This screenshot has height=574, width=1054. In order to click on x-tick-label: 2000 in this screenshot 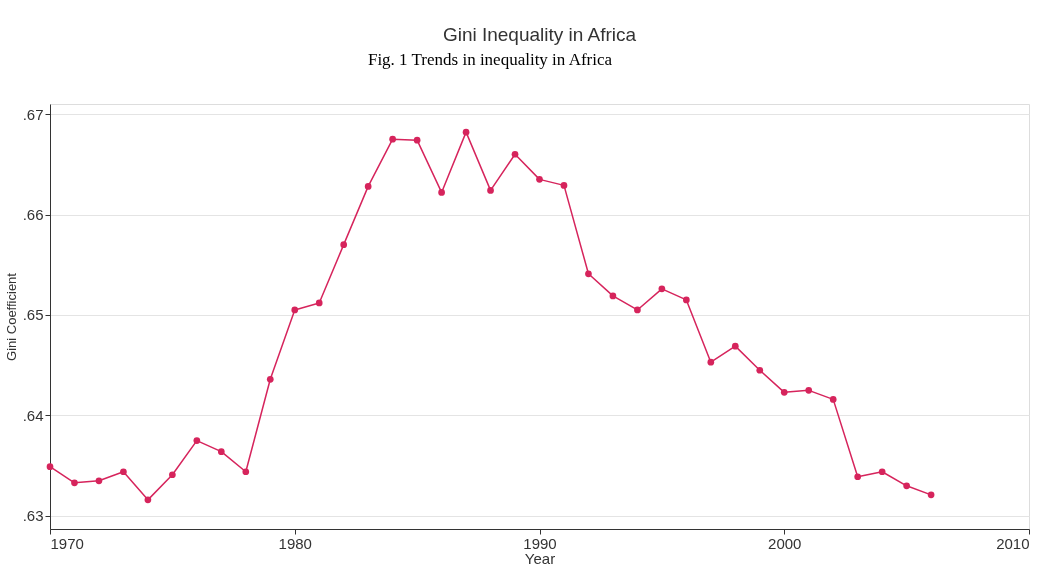, I will do `click(785, 543)`.